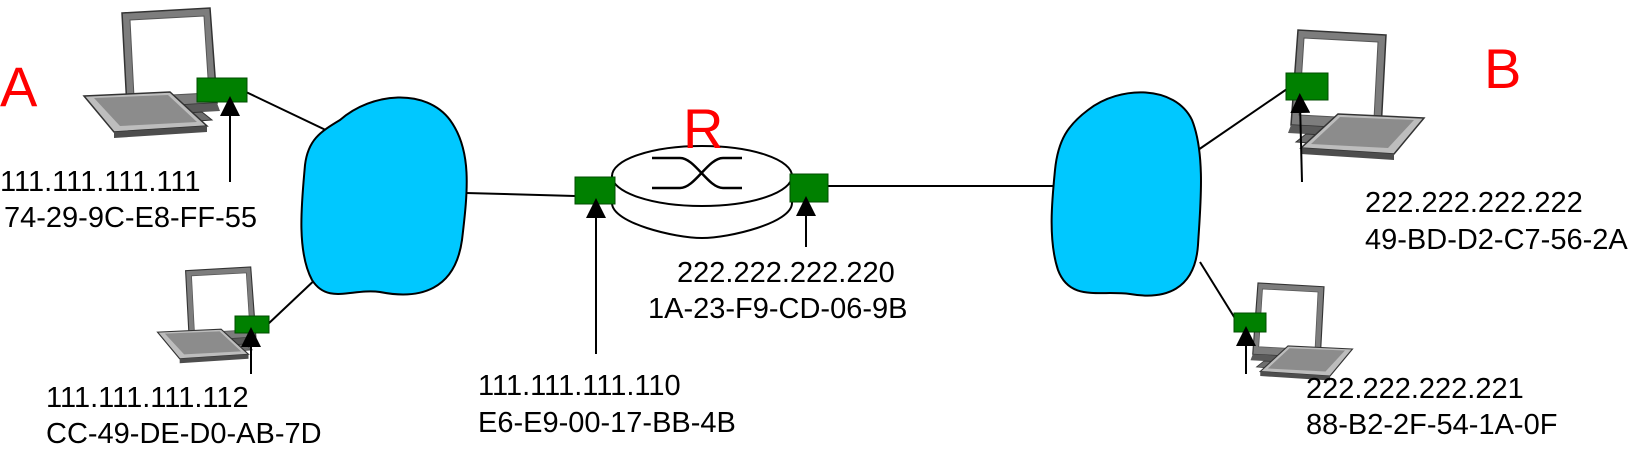  Describe the element at coordinates (384, 196) in the screenshot. I see `network-cloud-left` at that location.